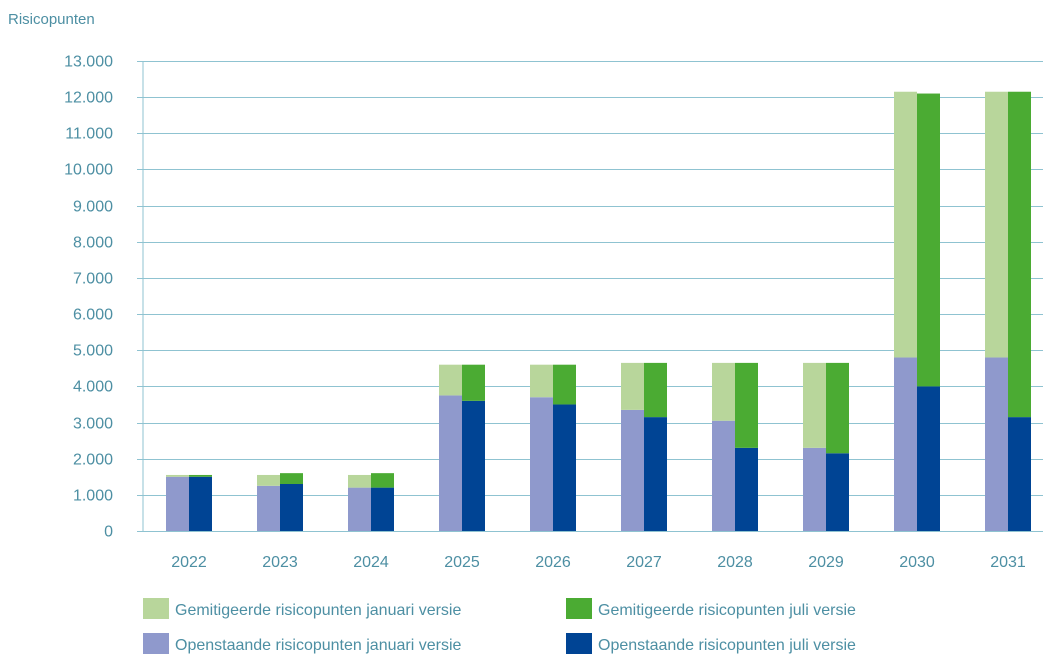  What do you see at coordinates (727, 610) in the screenshot?
I see `legend-label: Gemitigeerde risicopunten juli versie` at bounding box center [727, 610].